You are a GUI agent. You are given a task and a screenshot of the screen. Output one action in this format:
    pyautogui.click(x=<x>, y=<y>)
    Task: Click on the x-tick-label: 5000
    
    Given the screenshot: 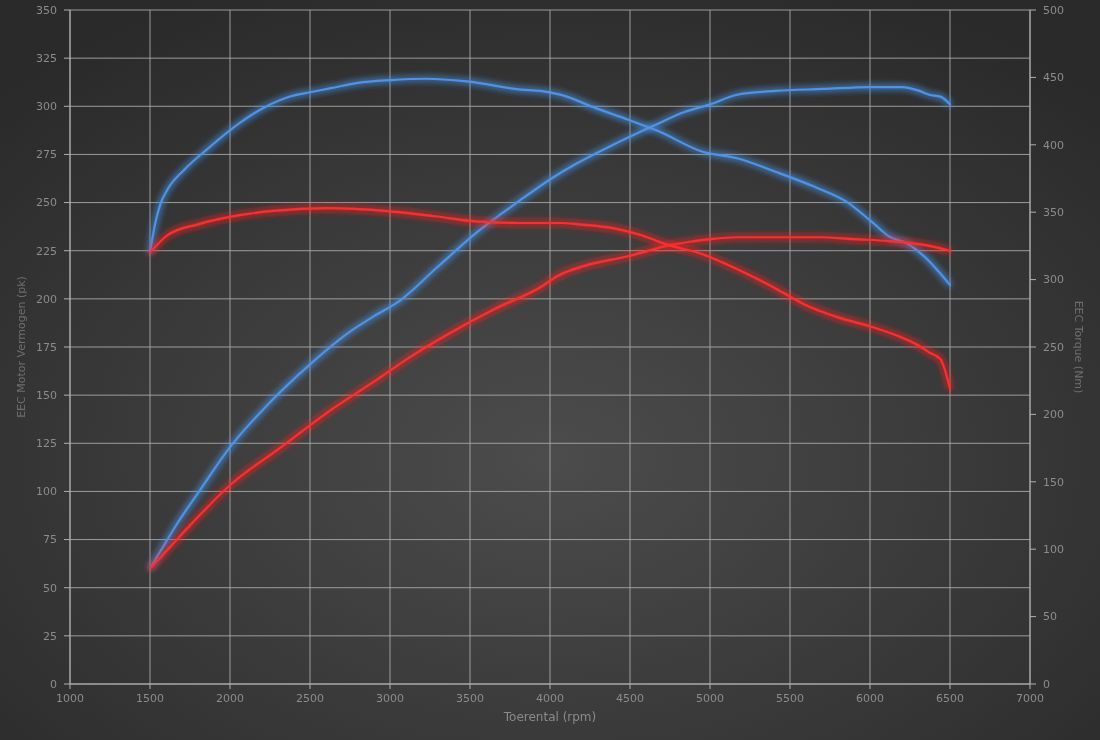 What is the action you would take?
    pyautogui.click(x=710, y=698)
    